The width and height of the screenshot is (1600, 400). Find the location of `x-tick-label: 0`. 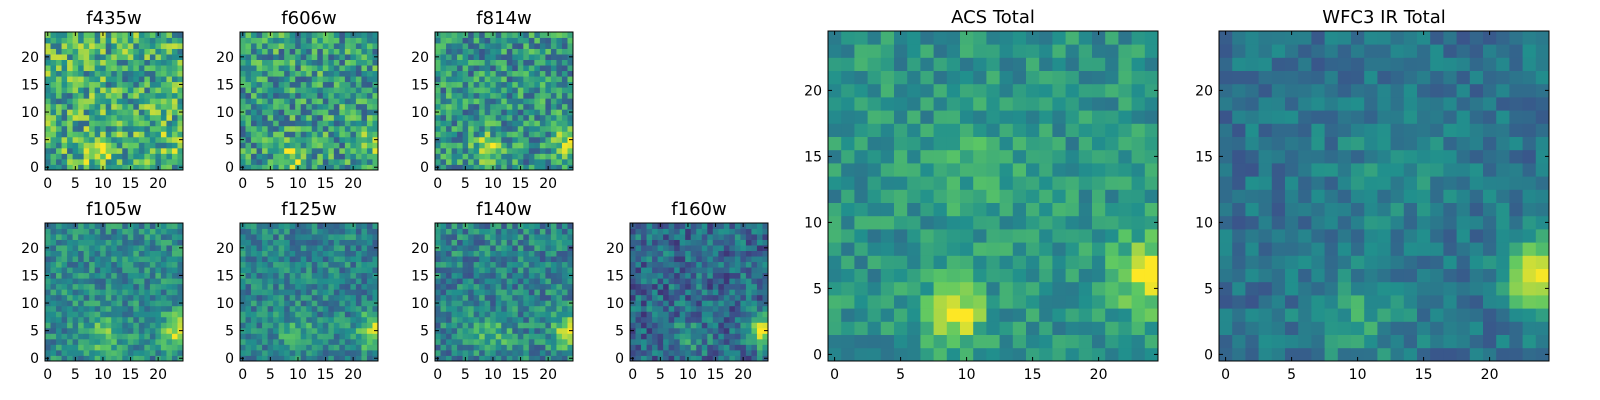

x-tick-label: 0 is located at coordinates (47, 184).